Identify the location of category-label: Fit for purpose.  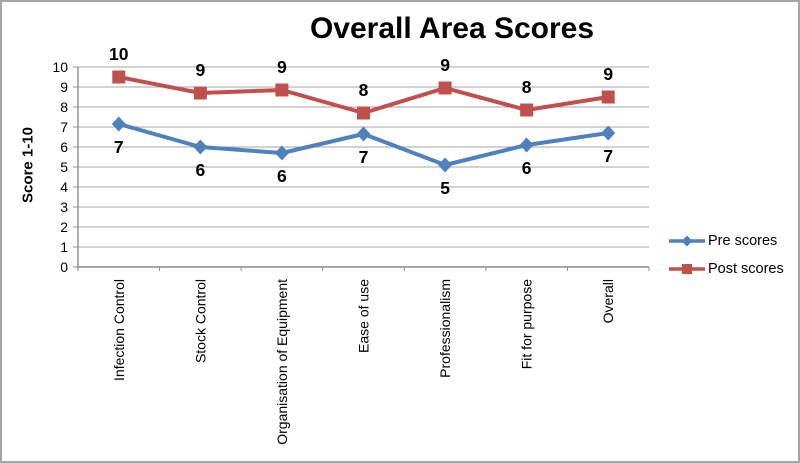
(527, 324).